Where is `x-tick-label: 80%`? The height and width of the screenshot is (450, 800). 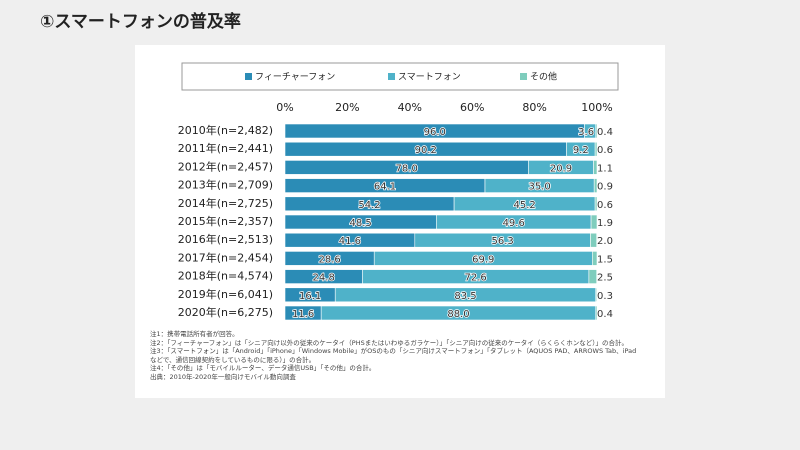 x-tick-label: 80% is located at coordinates (534, 107).